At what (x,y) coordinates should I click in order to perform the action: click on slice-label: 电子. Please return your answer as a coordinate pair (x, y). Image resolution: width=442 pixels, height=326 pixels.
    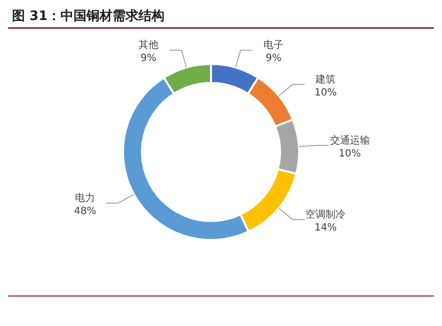
    Looking at the image, I should click on (274, 45).